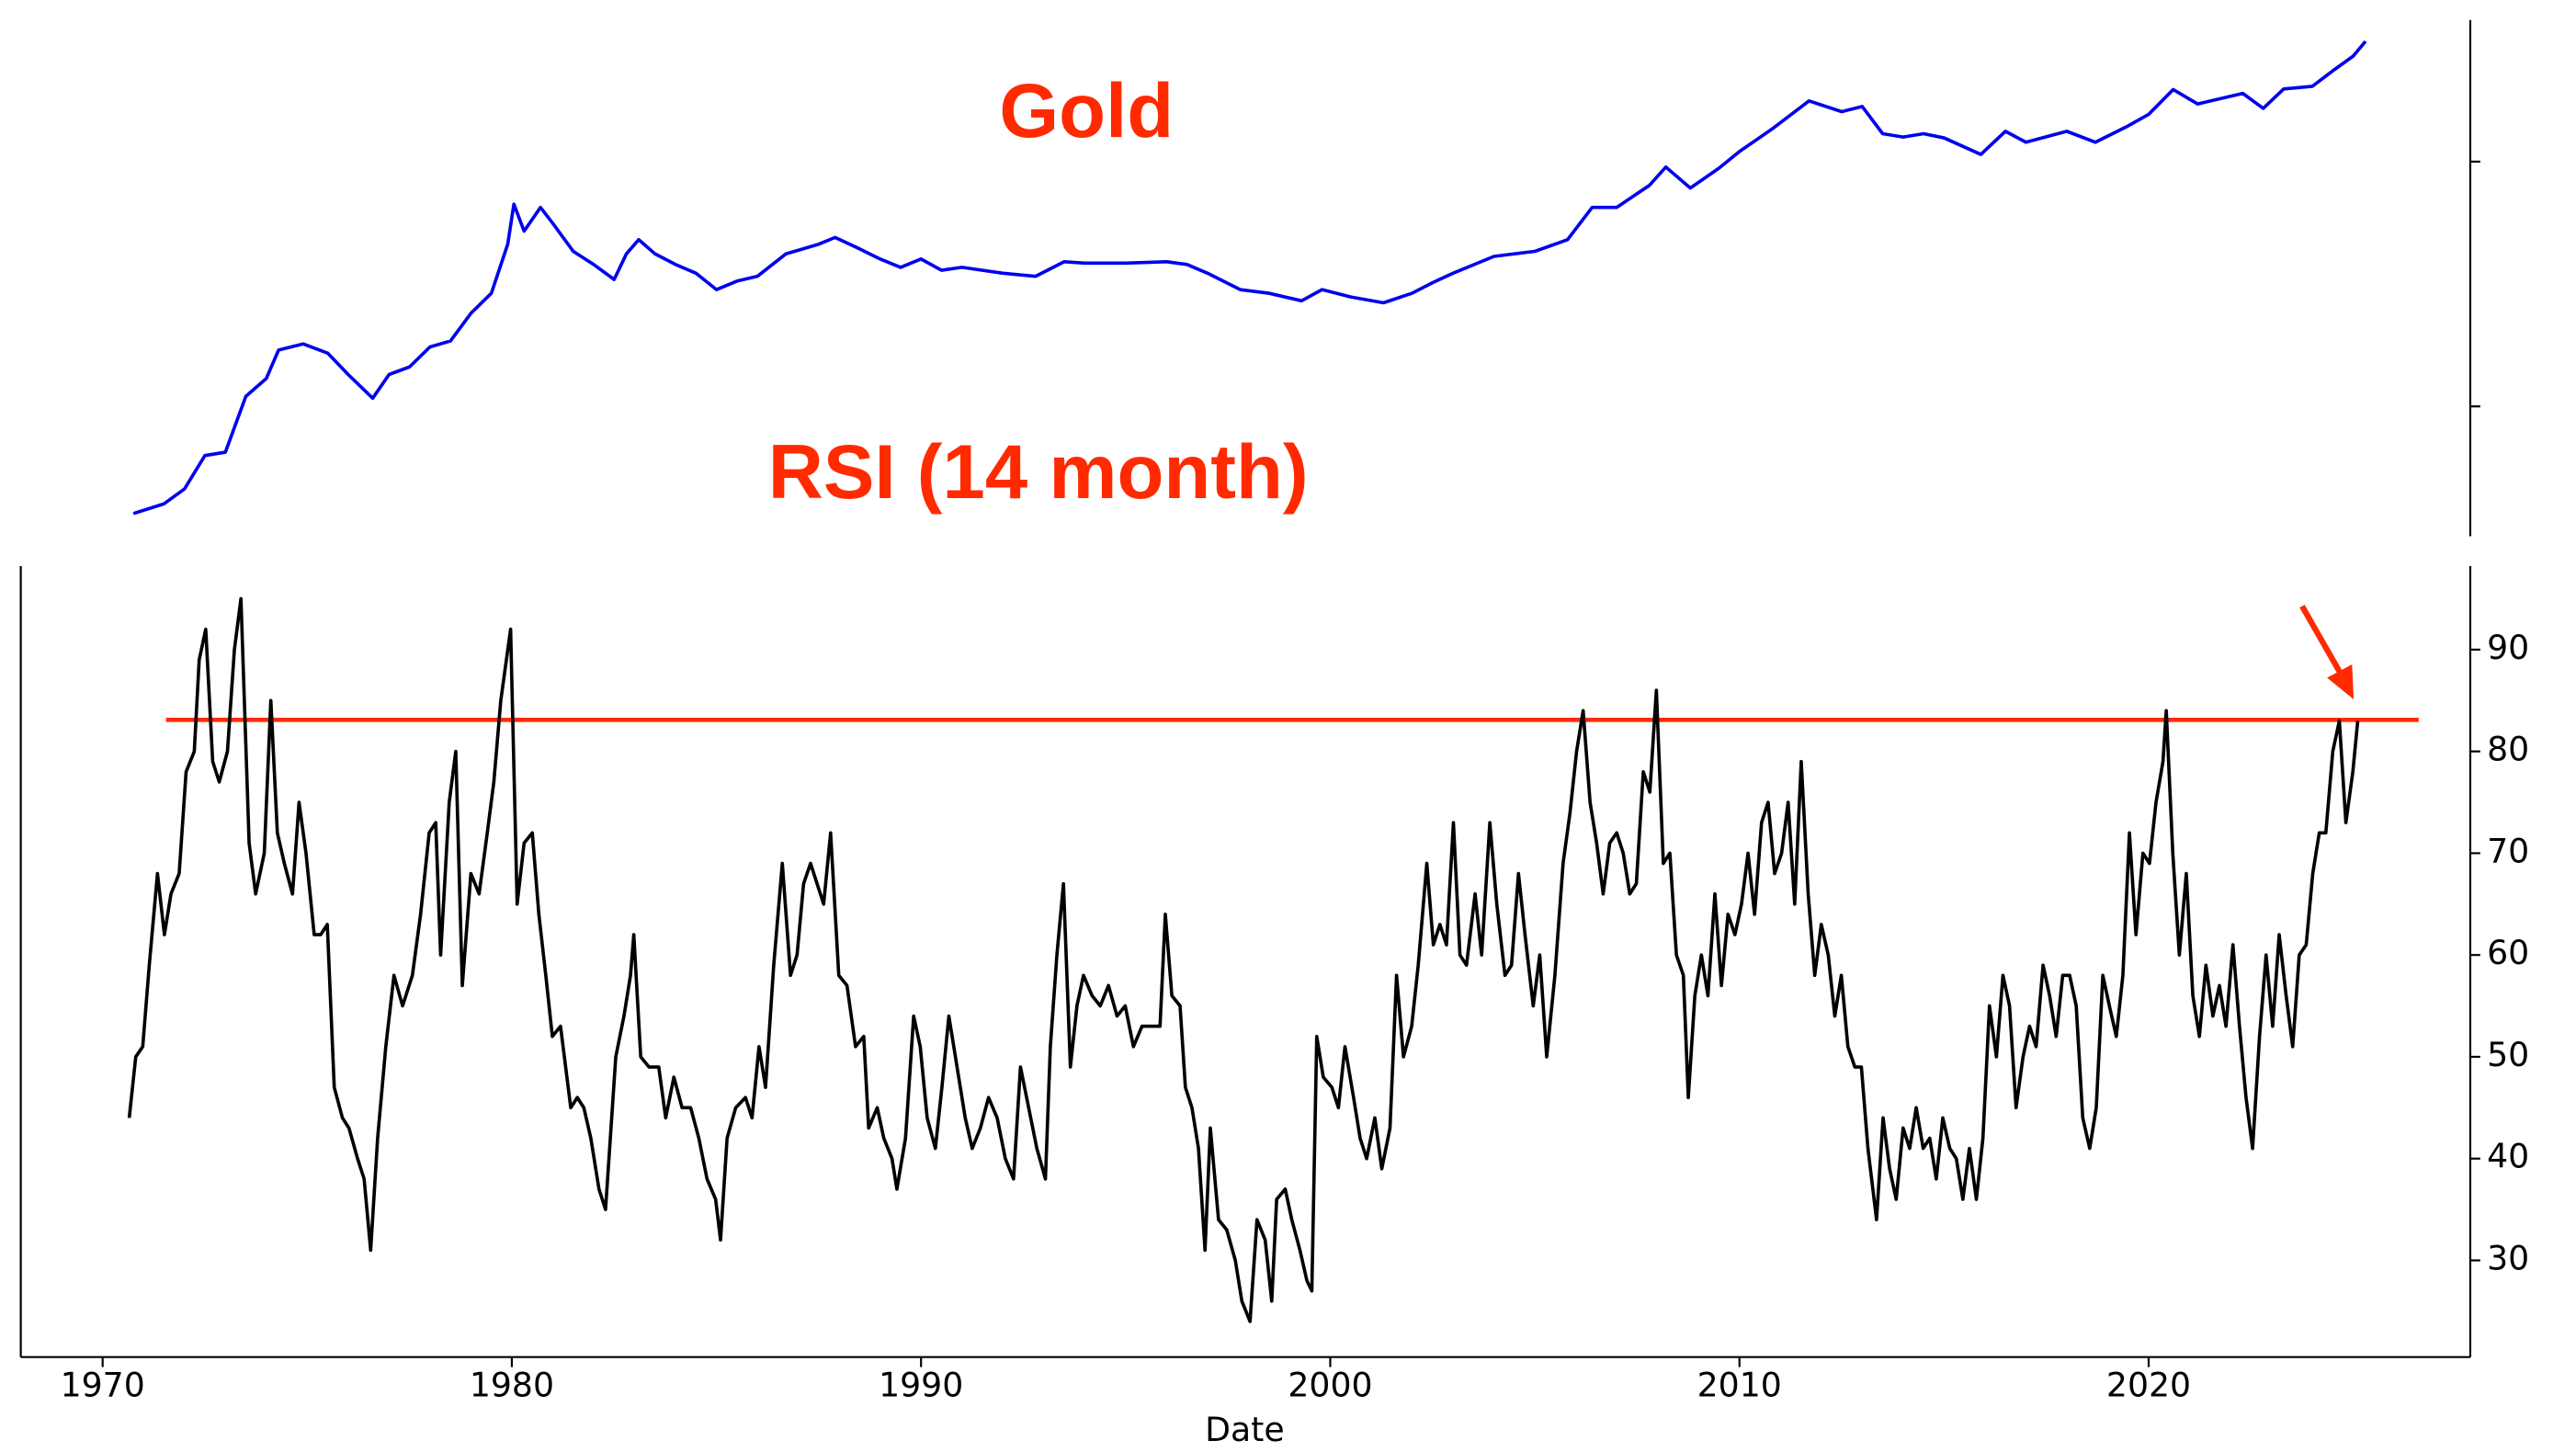 This screenshot has width=2576, height=1452. What do you see at coordinates (2508, 1257) in the screenshot?
I see `y-tick-label: 30` at bounding box center [2508, 1257].